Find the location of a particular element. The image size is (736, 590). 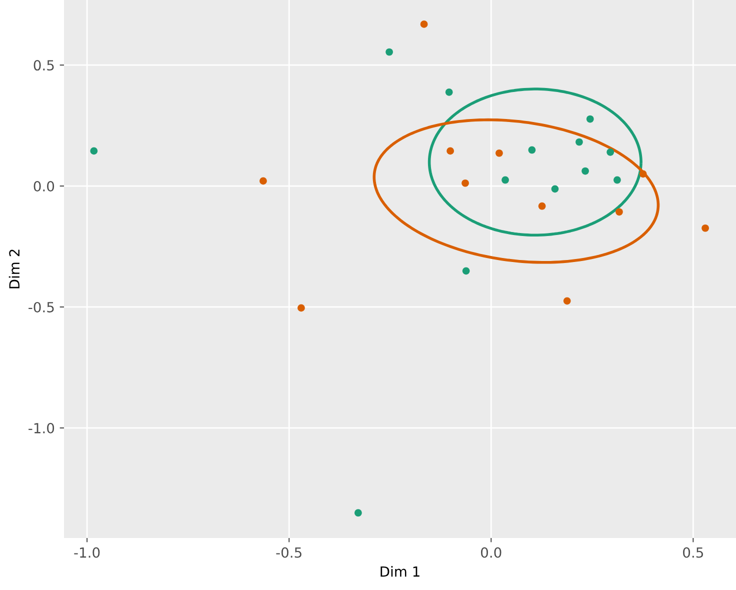

y-tick-label: -1.0 is located at coordinates (41, 428).